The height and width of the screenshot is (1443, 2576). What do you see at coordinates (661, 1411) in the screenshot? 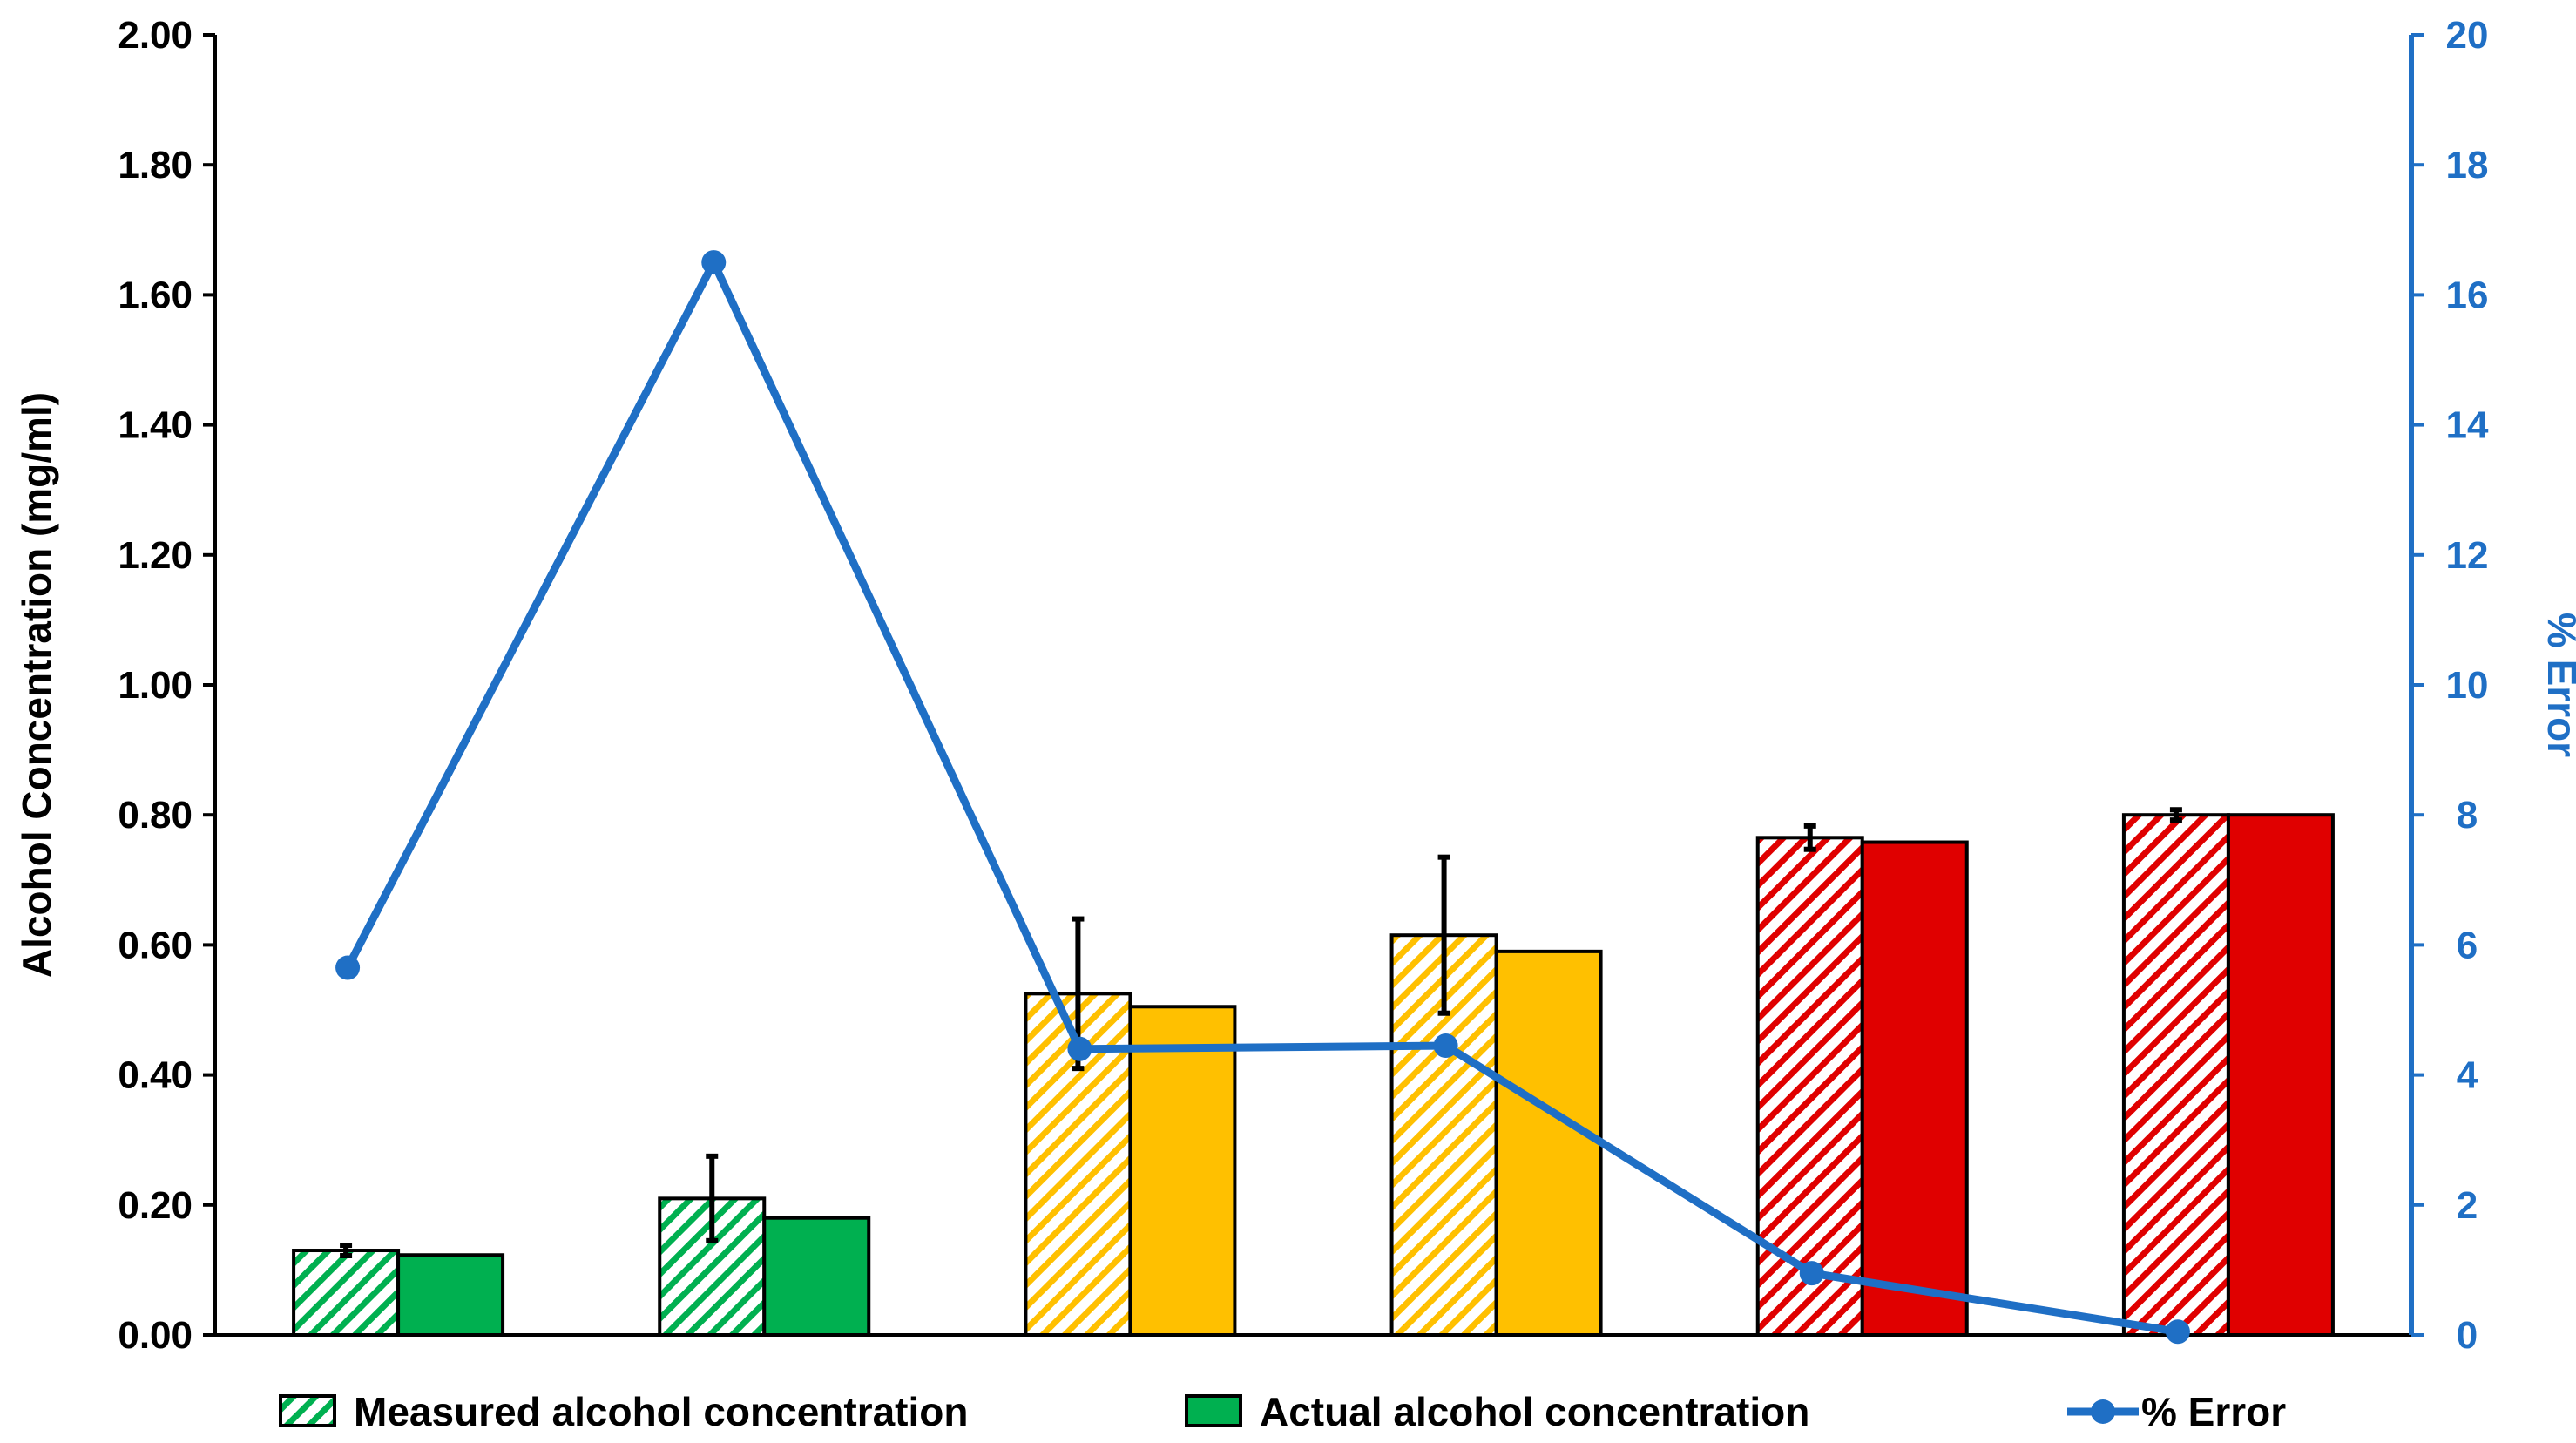
I see `legend-label-measured: Measured alcohol concentration` at bounding box center [661, 1411].